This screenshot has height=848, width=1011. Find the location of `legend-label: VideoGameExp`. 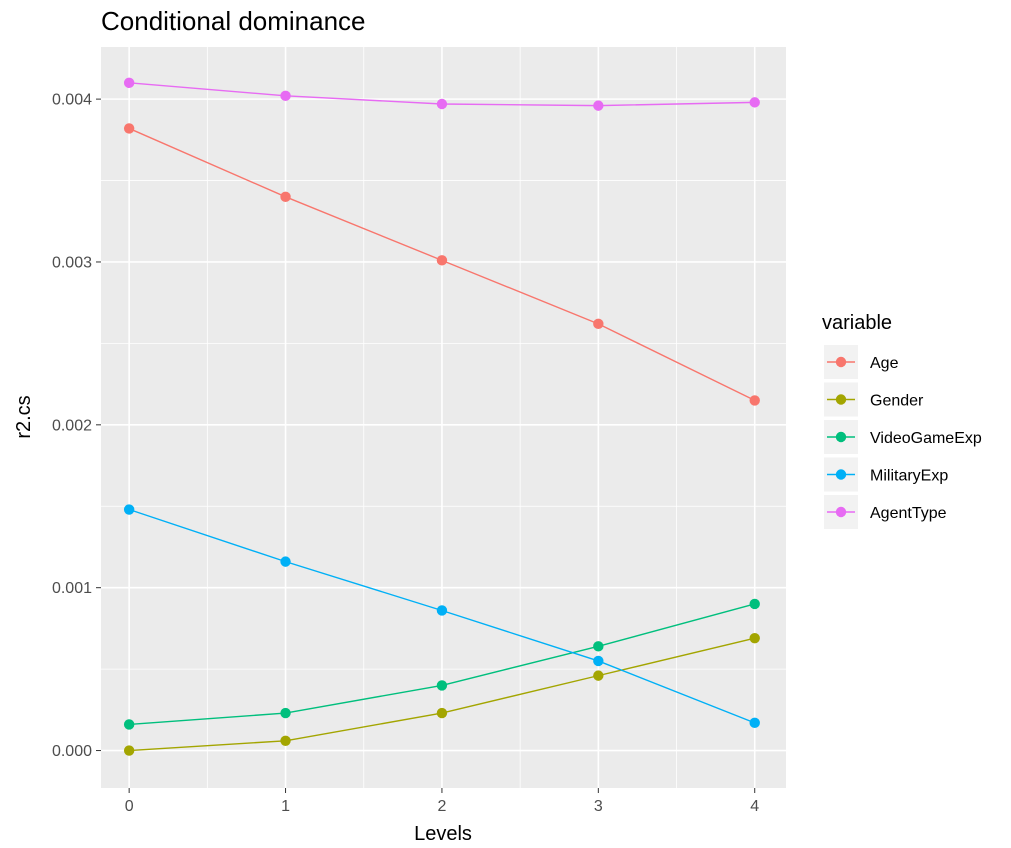

legend-label: VideoGameExp is located at coordinates (926, 438).